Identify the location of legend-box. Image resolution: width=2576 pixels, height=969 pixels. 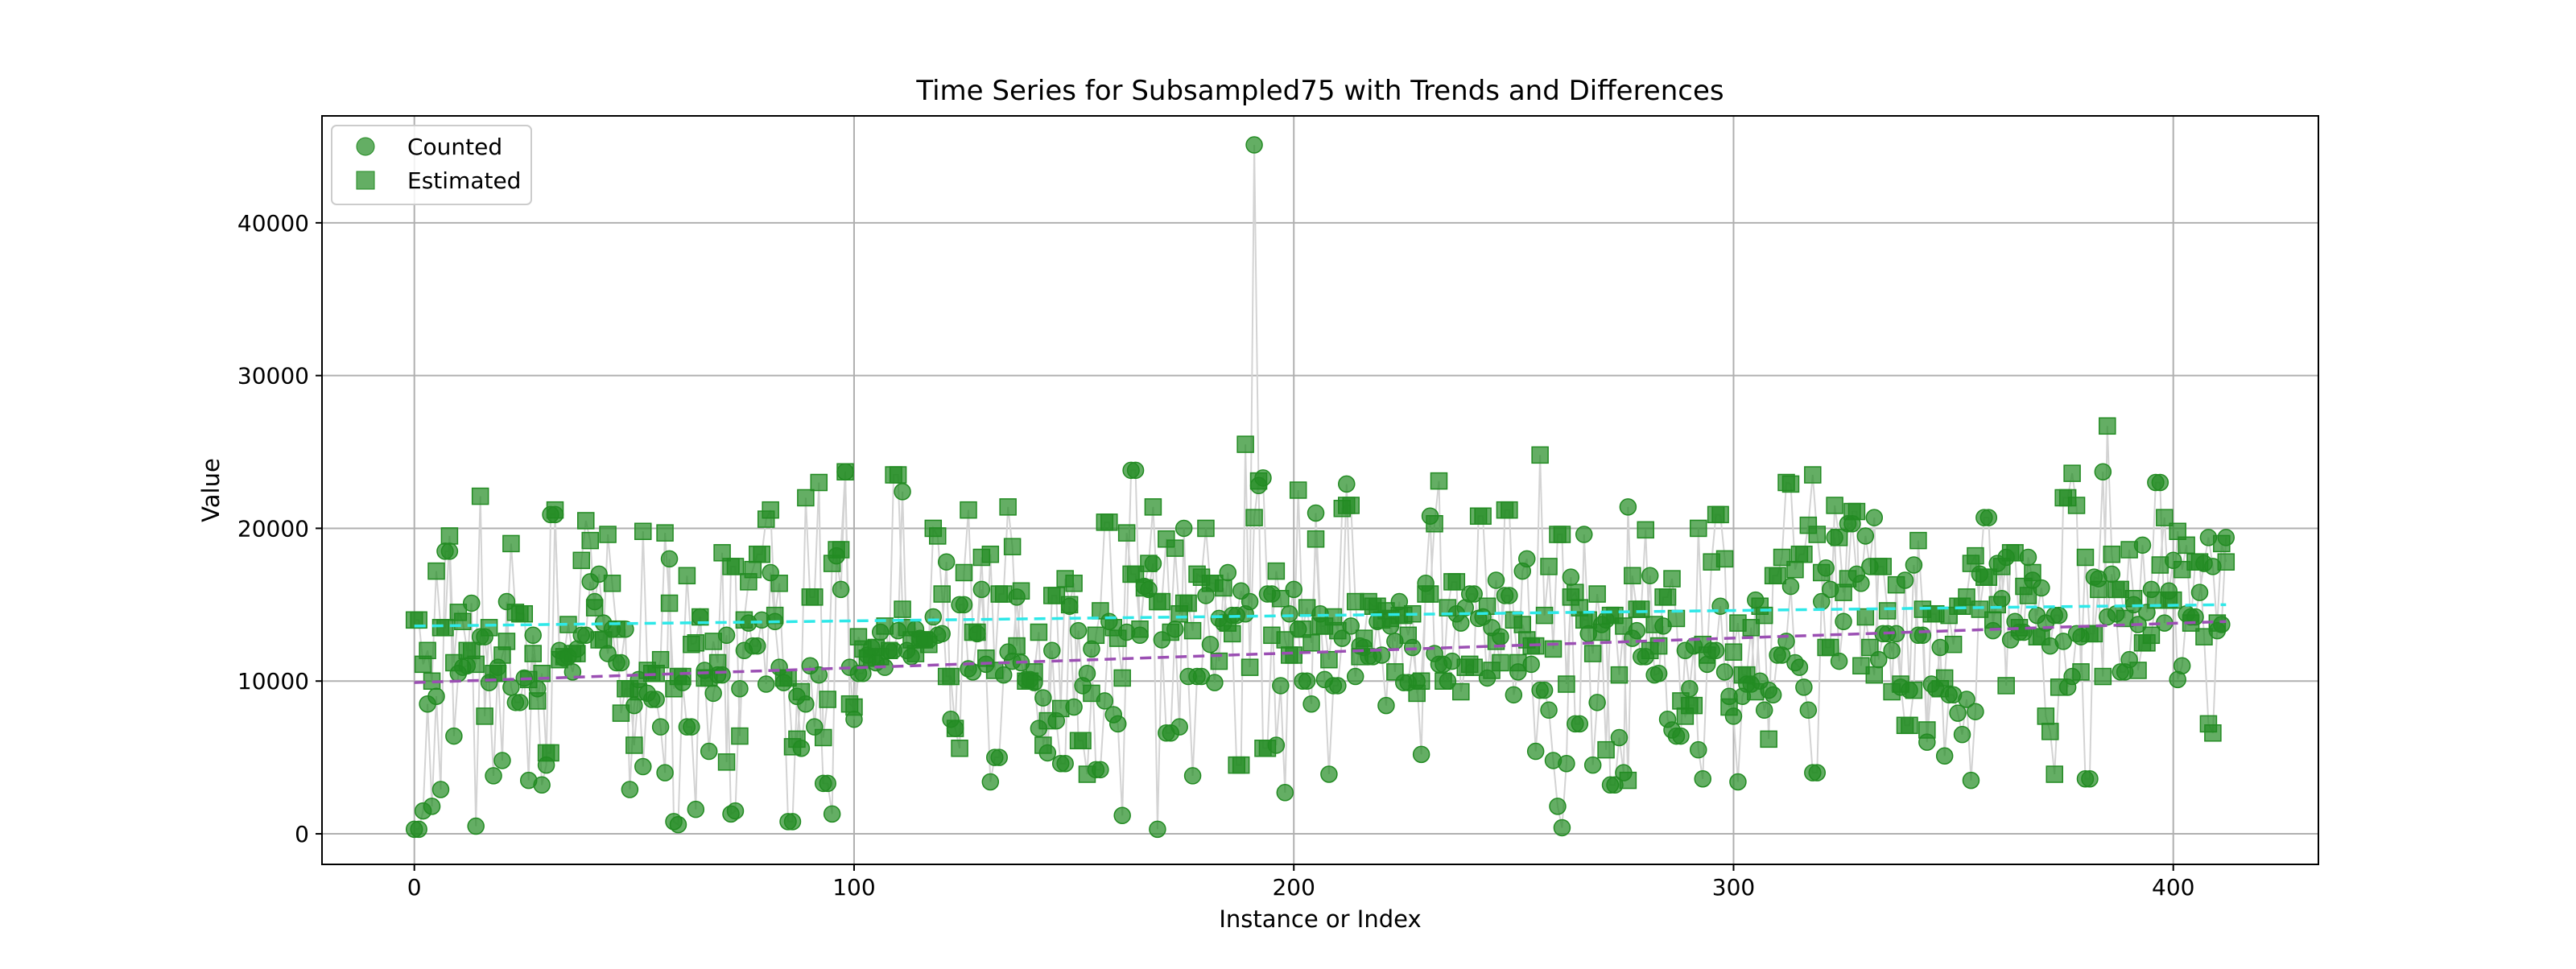
(431, 165).